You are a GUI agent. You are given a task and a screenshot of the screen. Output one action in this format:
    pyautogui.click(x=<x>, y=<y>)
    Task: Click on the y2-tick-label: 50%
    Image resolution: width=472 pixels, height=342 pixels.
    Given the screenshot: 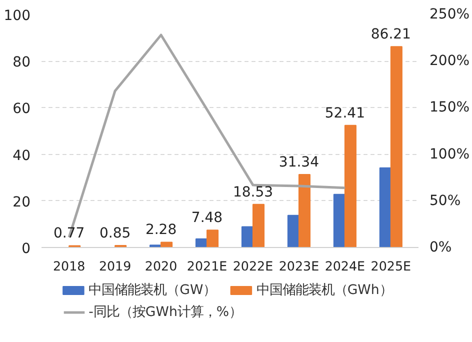 What is the action you would take?
    pyautogui.click(x=445, y=200)
    